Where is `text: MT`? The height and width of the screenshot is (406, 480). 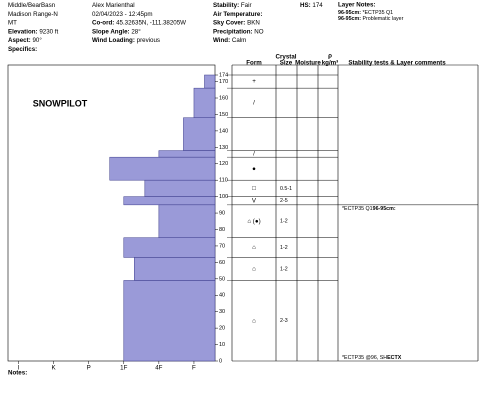 text: MT is located at coordinates (12, 22).